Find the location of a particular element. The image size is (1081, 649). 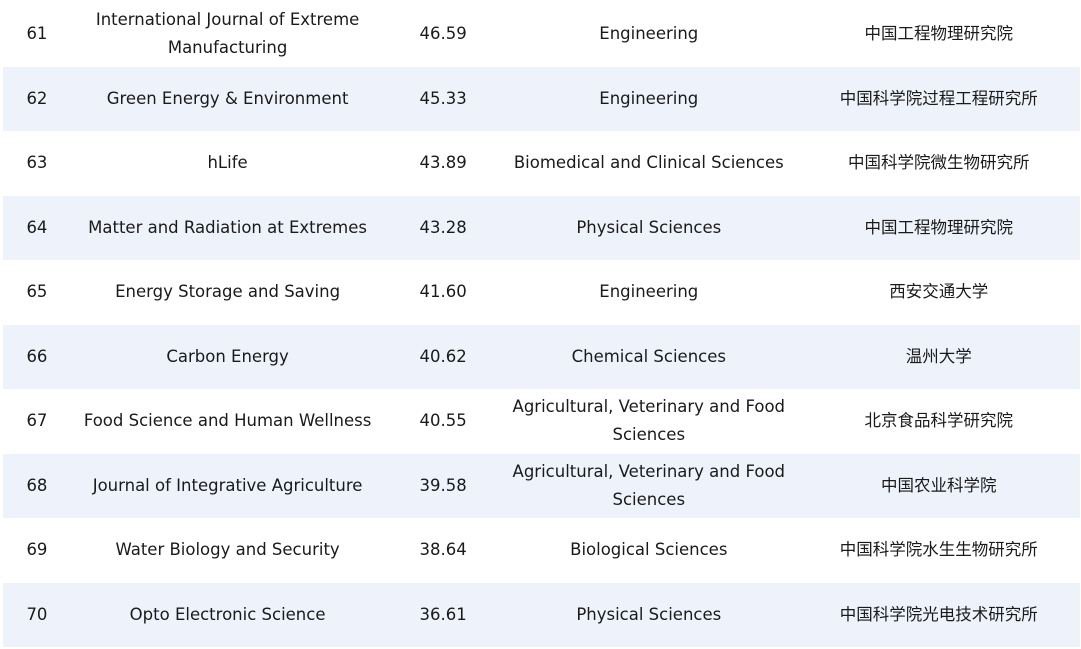

score-cell: 43.89 is located at coordinates (443, 163).